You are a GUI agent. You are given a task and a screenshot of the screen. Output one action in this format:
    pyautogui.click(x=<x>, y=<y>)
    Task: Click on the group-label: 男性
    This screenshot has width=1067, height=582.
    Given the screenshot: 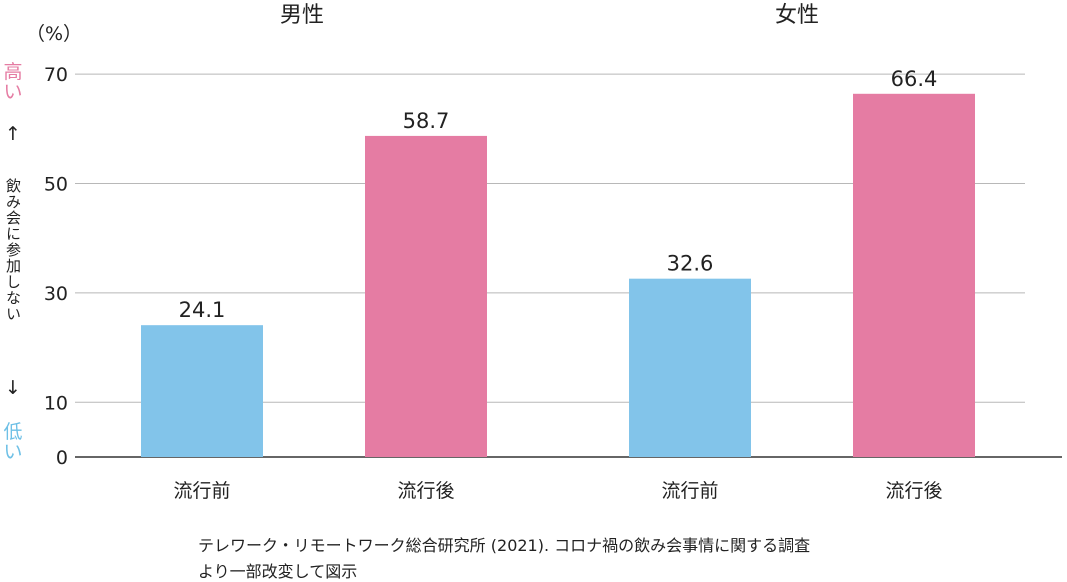 What is the action you would take?
    pyautogui.click(x=302, y=15)
    